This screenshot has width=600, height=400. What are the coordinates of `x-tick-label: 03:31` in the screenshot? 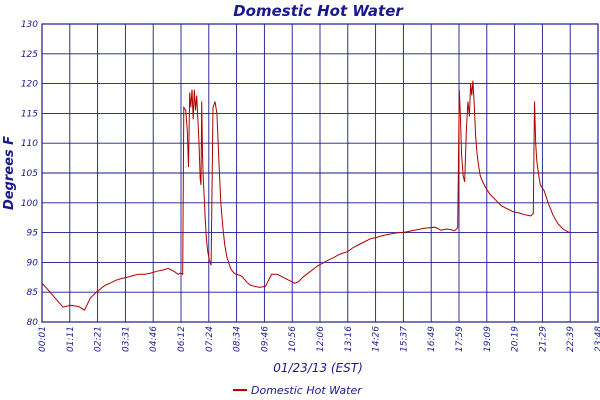 It's located at (126, 339).